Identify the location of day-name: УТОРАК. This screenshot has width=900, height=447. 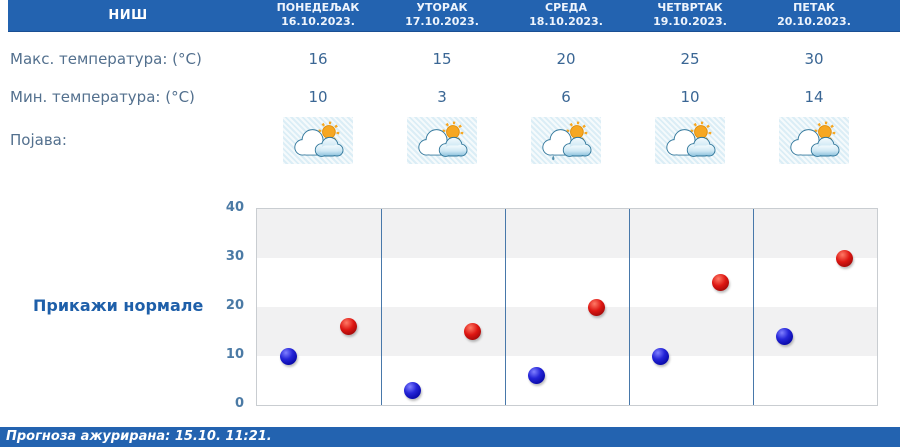
(442, 7).